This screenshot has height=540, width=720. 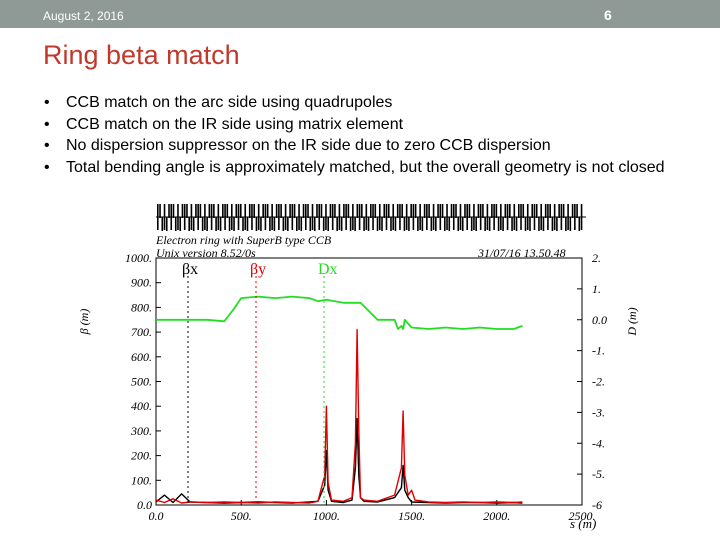 What do you see at coordinates (582, 516) in the screenshot?
I see `x-tick-label: 2500.` at bounding box center [582, 516].